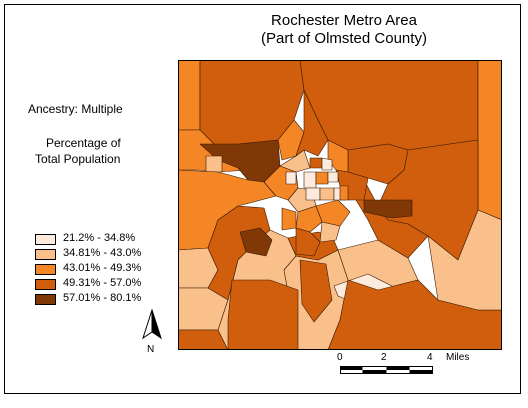  Describe the element at coordinates (458, 357) in the screenshot. I see `scale-units: Miles` at that location.